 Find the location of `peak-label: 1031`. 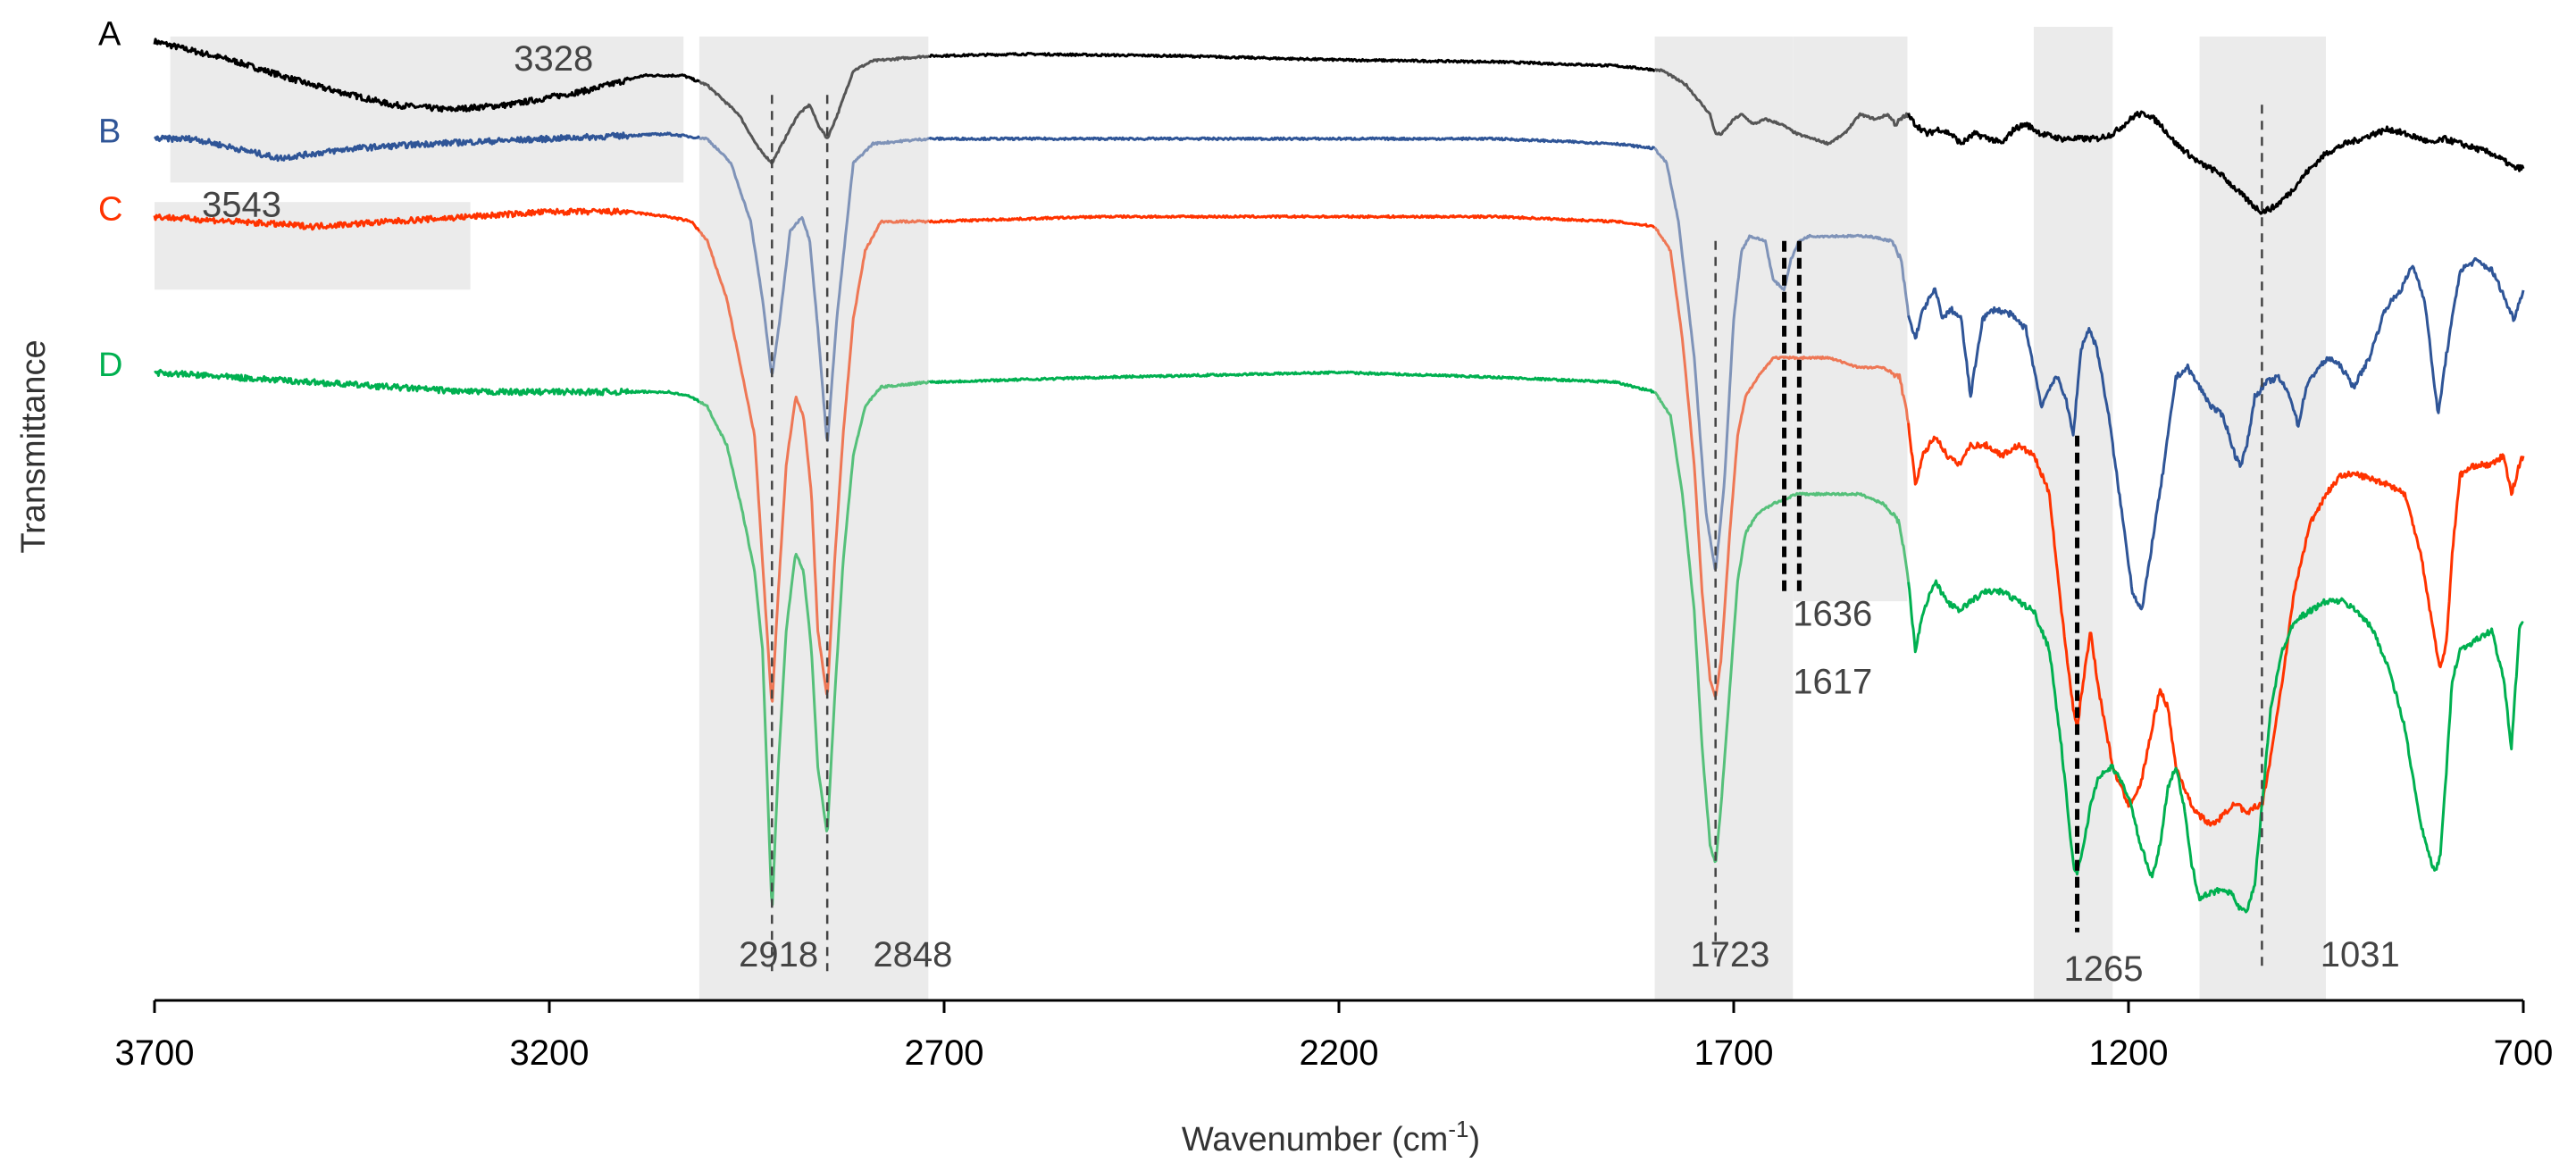

peak-label: 1031 is located at coordinates (2360, 954).